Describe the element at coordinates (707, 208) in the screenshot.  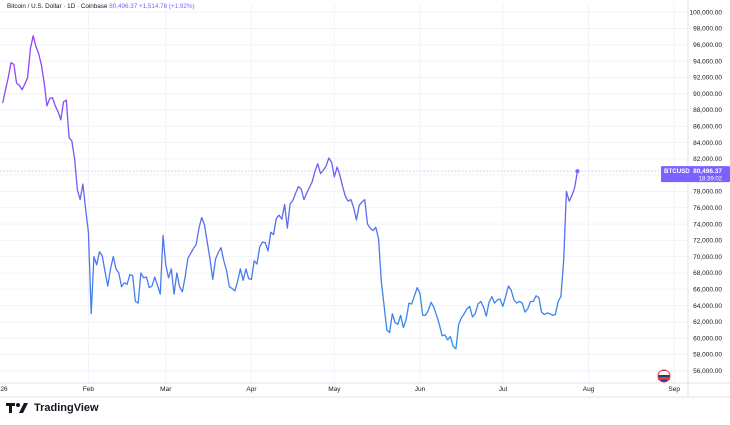
I see `y-tick-label: 76,000.00` at that location.